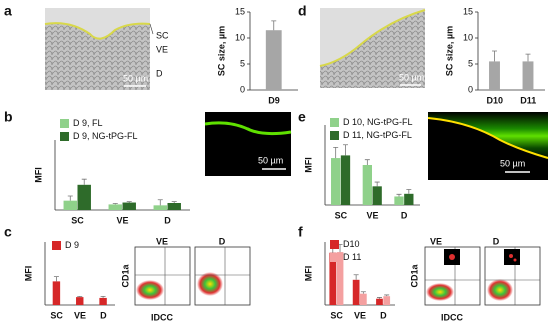  I want to click on layer-label: D, so click(159, 73).